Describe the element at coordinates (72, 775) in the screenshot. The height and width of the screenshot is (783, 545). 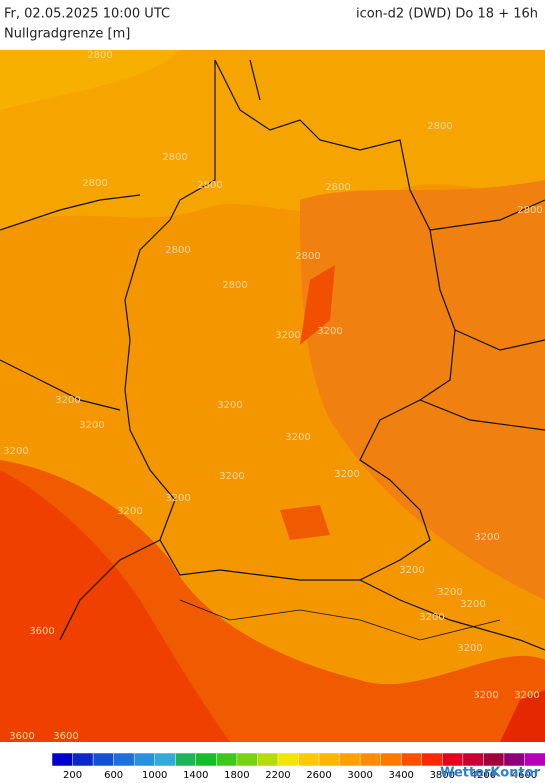
I see `colorbar-tick-label: 200` at that location.